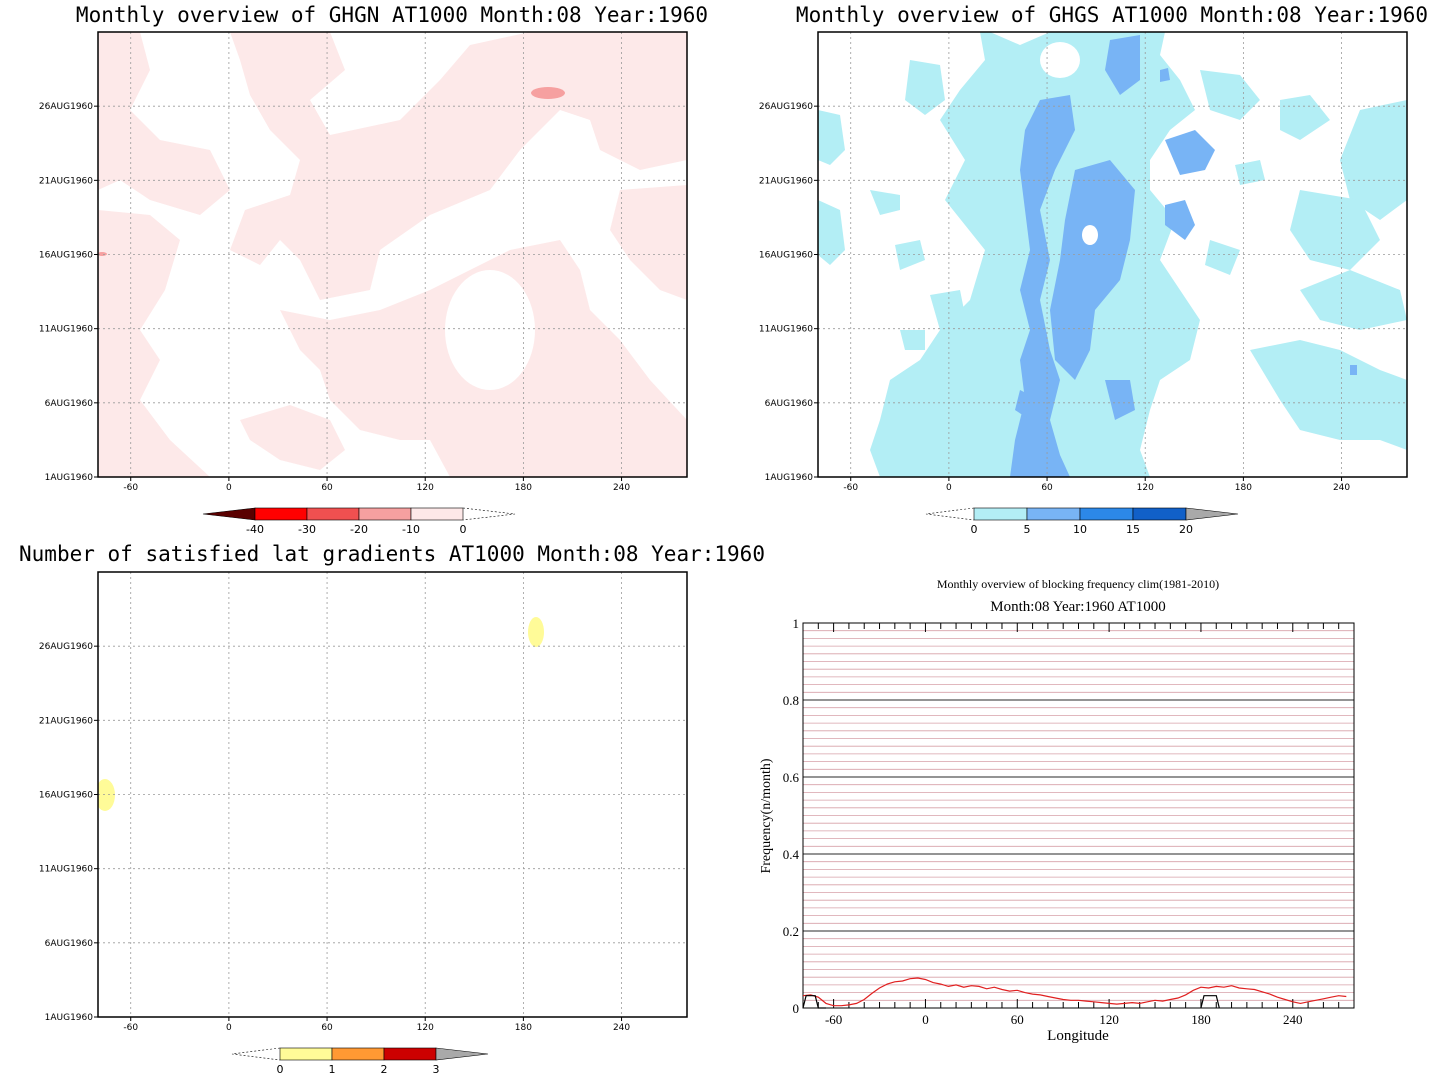 The image size is (1440, 1091). What do you see at coordinates (102, 254) in the screenshot?
I see `ghgn-fill-medium` at bounding box center [102, 254].